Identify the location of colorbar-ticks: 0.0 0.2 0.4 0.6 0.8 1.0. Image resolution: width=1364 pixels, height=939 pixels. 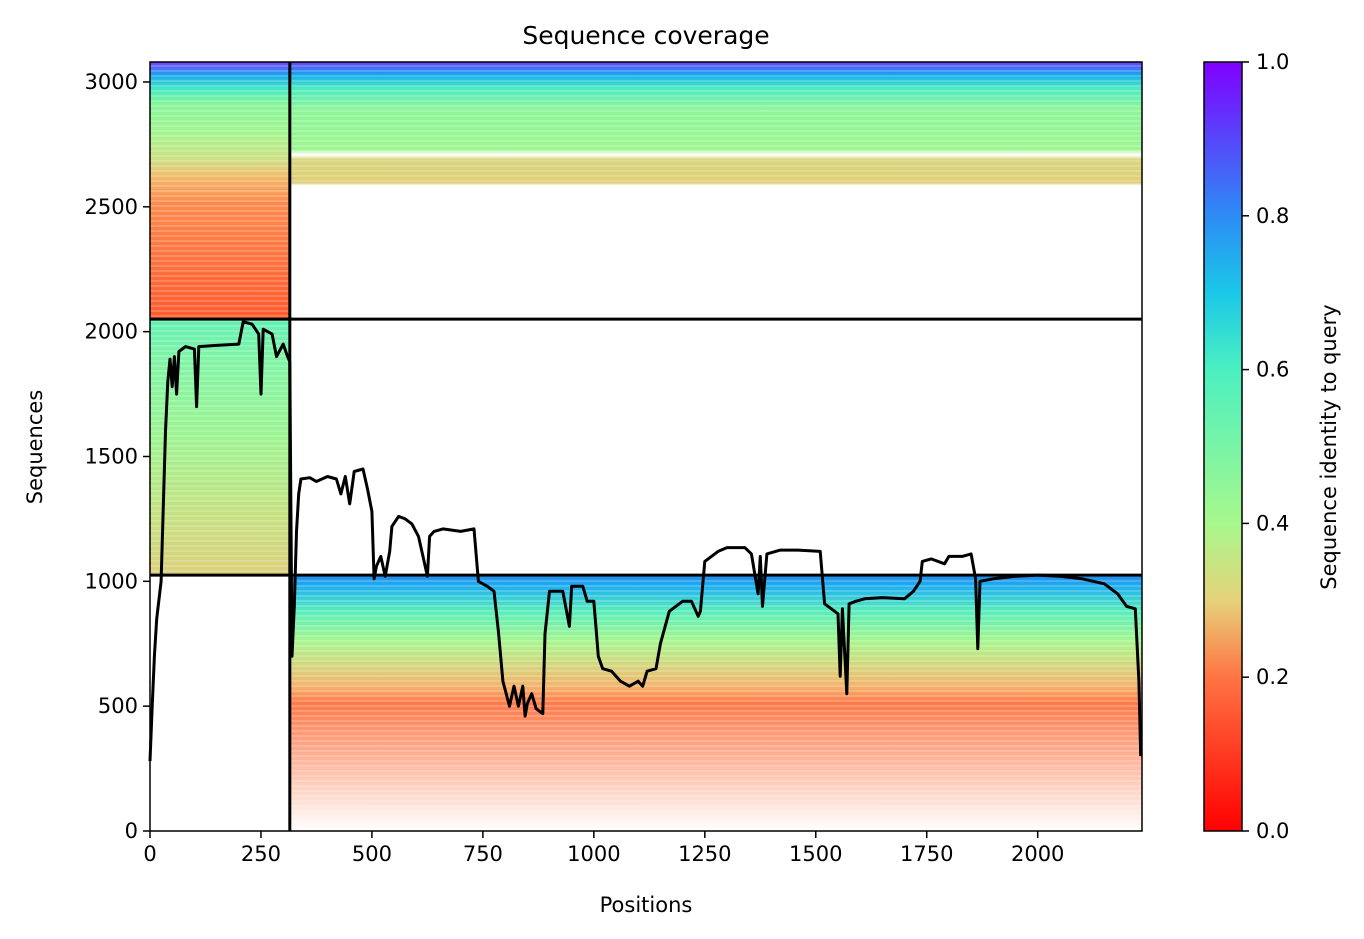
(1265, 446).